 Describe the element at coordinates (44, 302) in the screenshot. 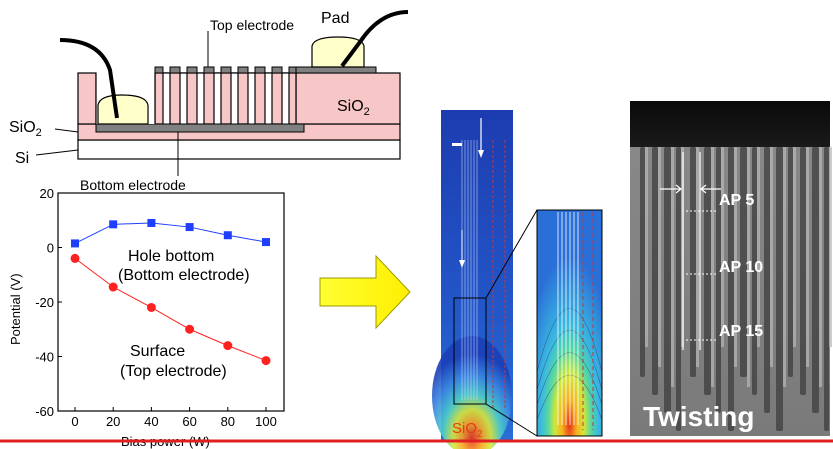

I see `y-tick-label: -20` at that location.